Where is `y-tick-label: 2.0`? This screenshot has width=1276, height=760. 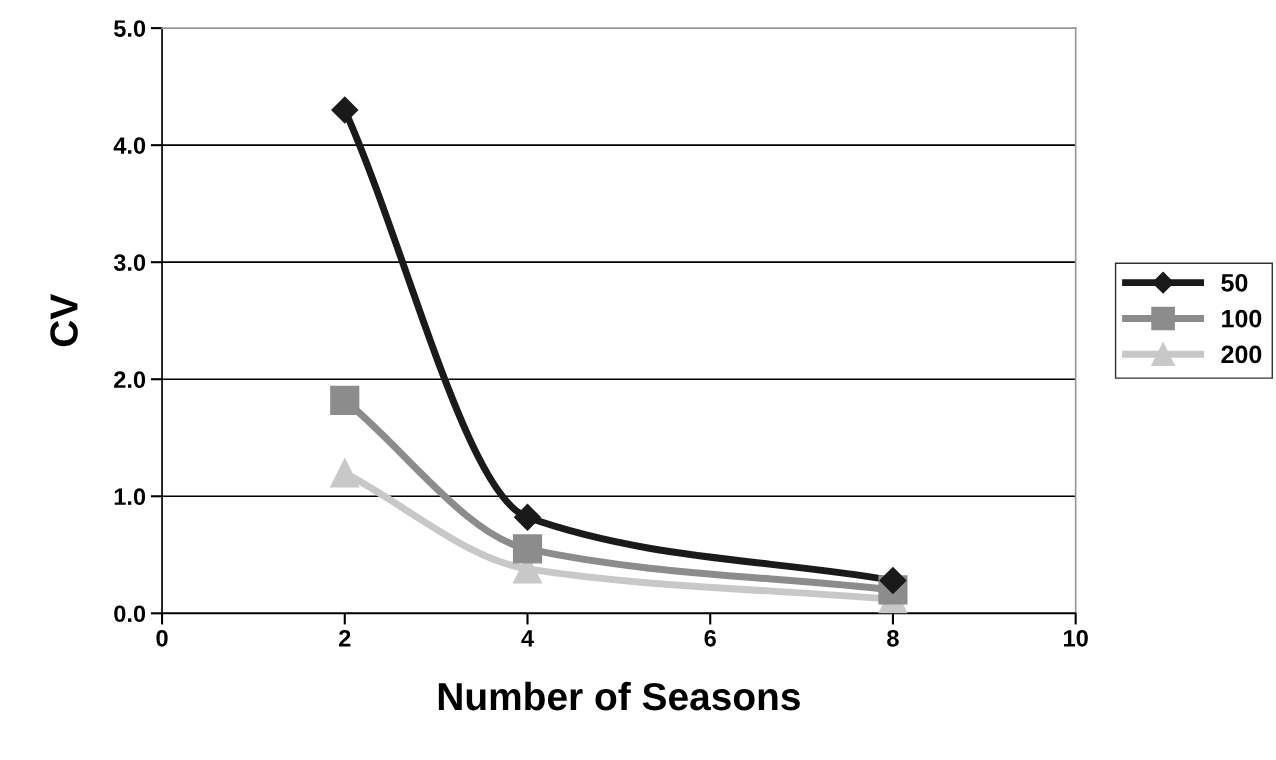
y-tick-label: 2.0 is located at coordinates (130, 380).